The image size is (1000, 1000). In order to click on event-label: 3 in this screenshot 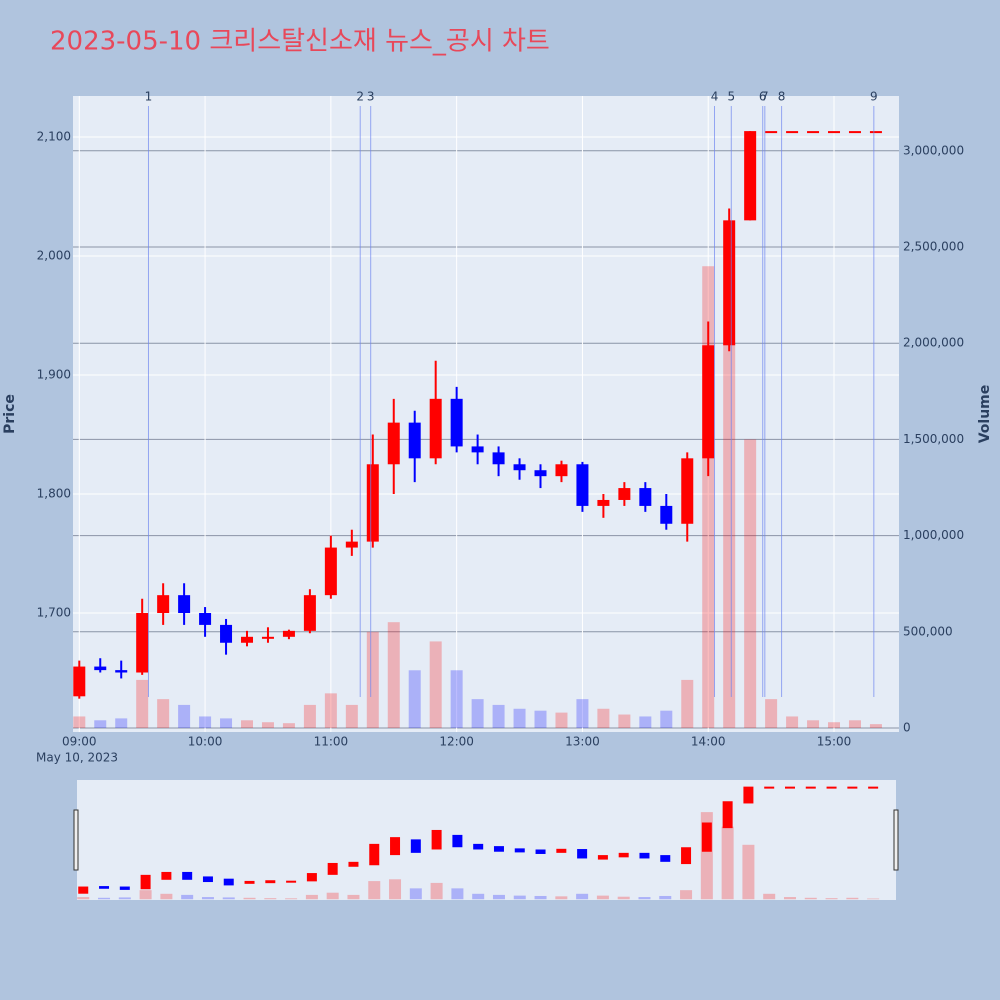, I will do `click(371, 97)`.